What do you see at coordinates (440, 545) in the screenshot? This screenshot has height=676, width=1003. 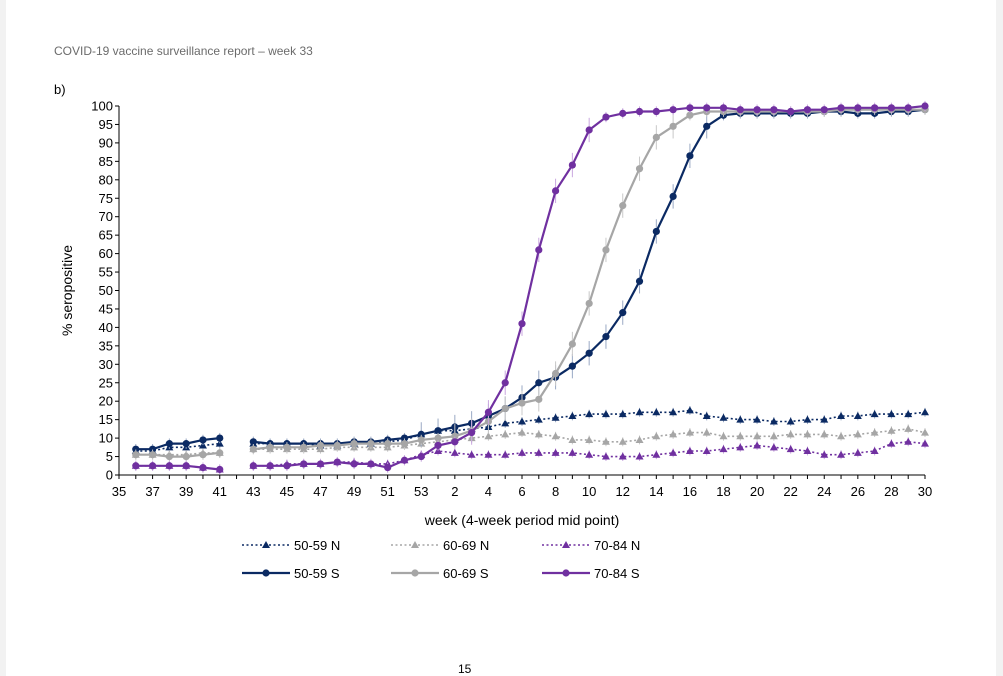 I see `legend-item: 60-69 N` at bounding box center [440, 545].